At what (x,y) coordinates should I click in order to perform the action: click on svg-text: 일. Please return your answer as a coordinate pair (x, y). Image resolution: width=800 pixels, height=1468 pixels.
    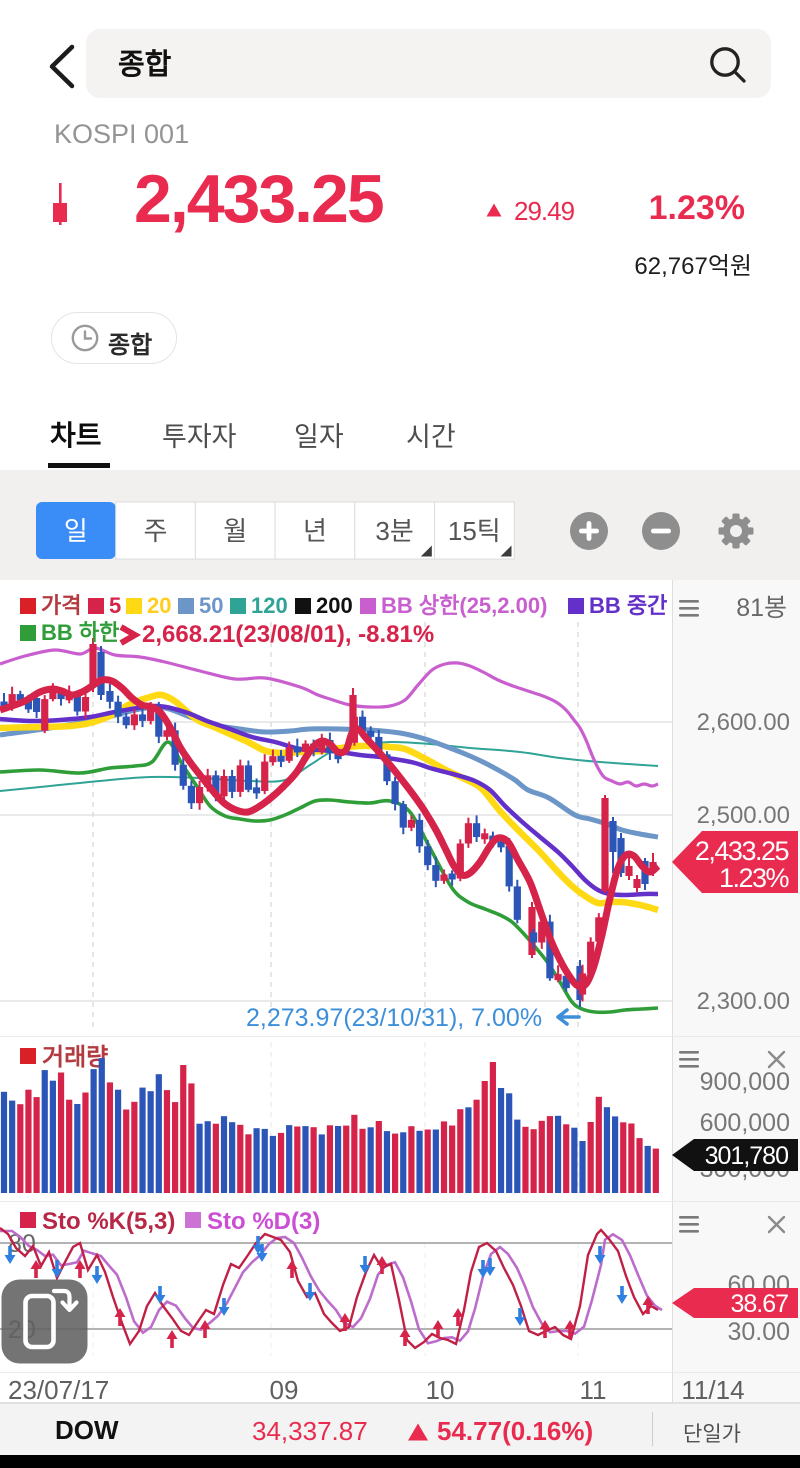
    Looking at the image, I should click on (76, 531).